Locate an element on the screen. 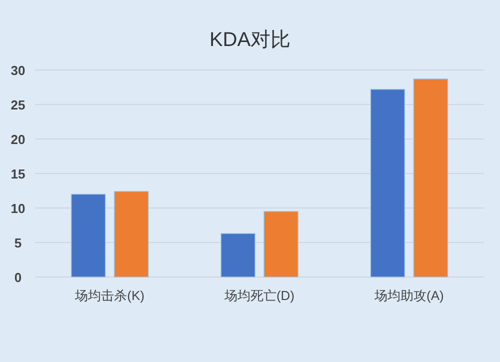 This screenshot has height=362, width=500. y-tick-label: 30 is located at coordinates (18, 70).